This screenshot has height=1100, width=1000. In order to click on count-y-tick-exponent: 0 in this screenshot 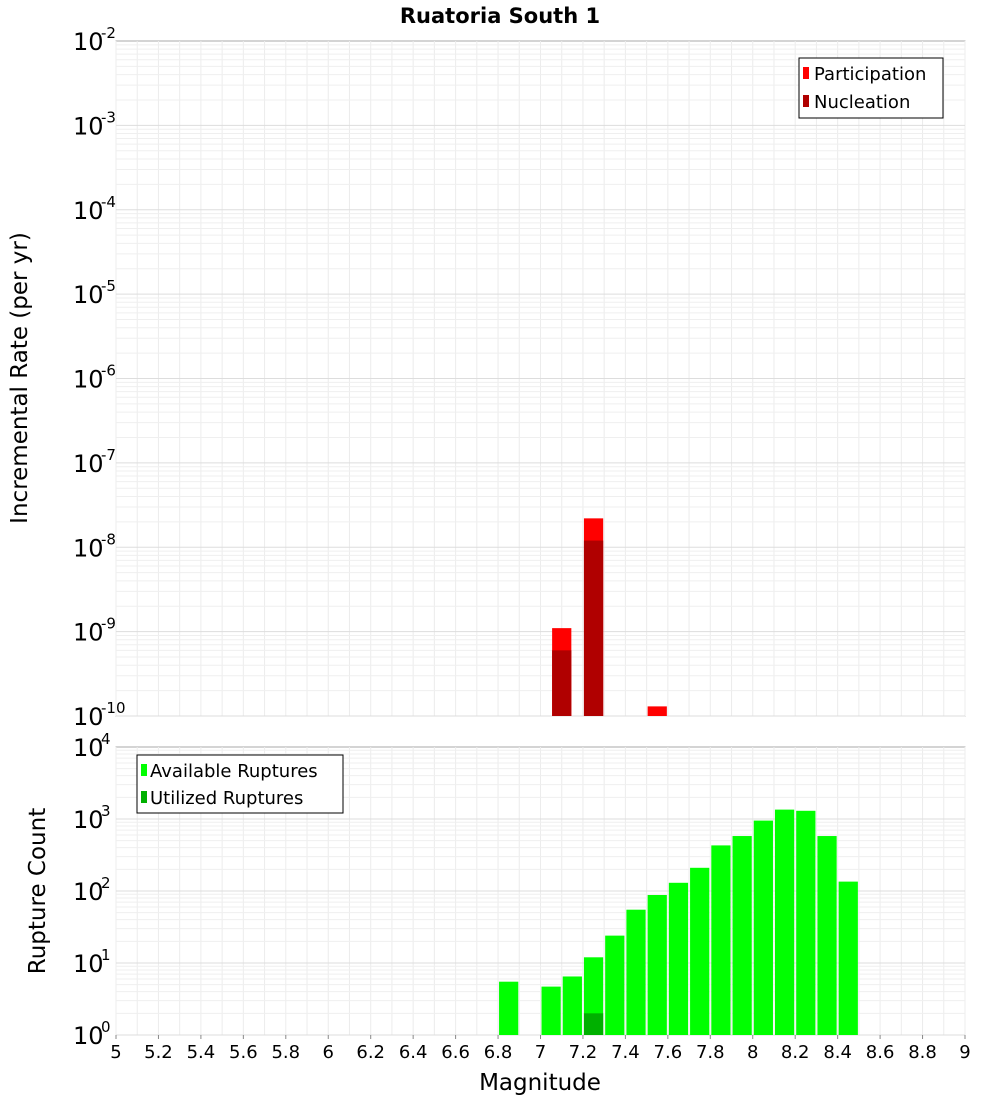, I will do `click(106, 1027)`.